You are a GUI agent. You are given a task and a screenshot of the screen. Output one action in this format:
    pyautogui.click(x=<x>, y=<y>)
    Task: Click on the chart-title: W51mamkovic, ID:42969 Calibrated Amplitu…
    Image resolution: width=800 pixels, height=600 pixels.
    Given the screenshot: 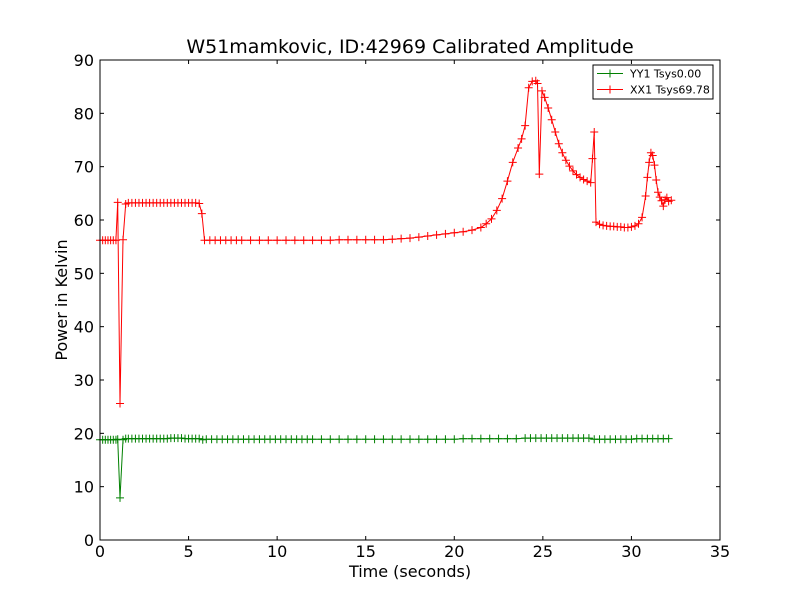 What is the action you would take?
    pyautogui.click(x=409, y=47)
    